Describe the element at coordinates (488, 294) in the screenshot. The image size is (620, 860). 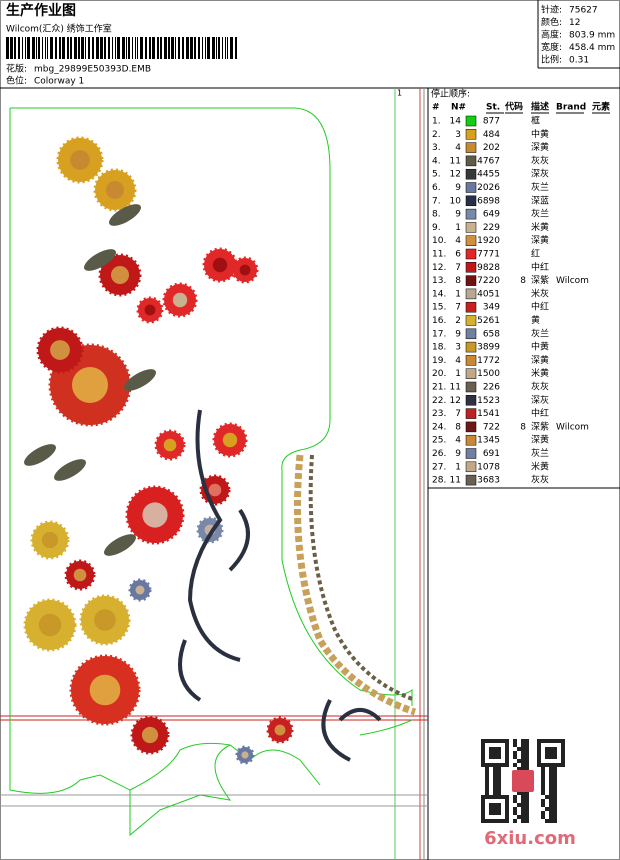
I see `stitches: 4051` at that location.